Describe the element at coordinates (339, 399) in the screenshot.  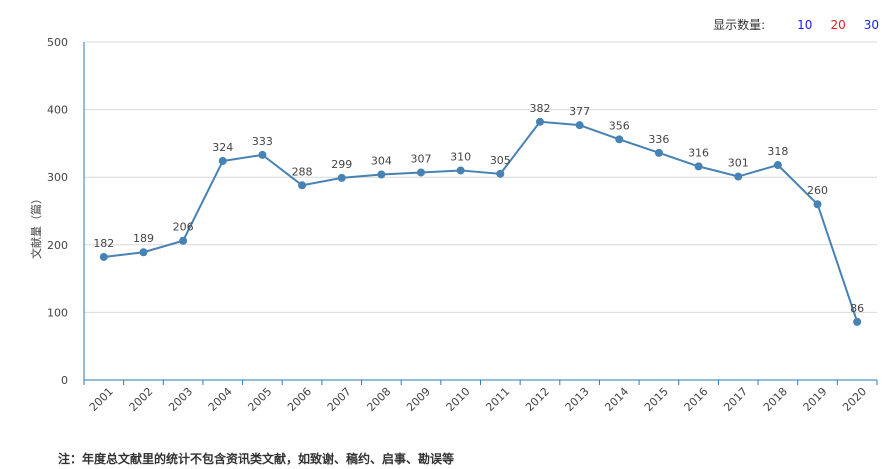
I see `x-tick-label: 2007` at that location.